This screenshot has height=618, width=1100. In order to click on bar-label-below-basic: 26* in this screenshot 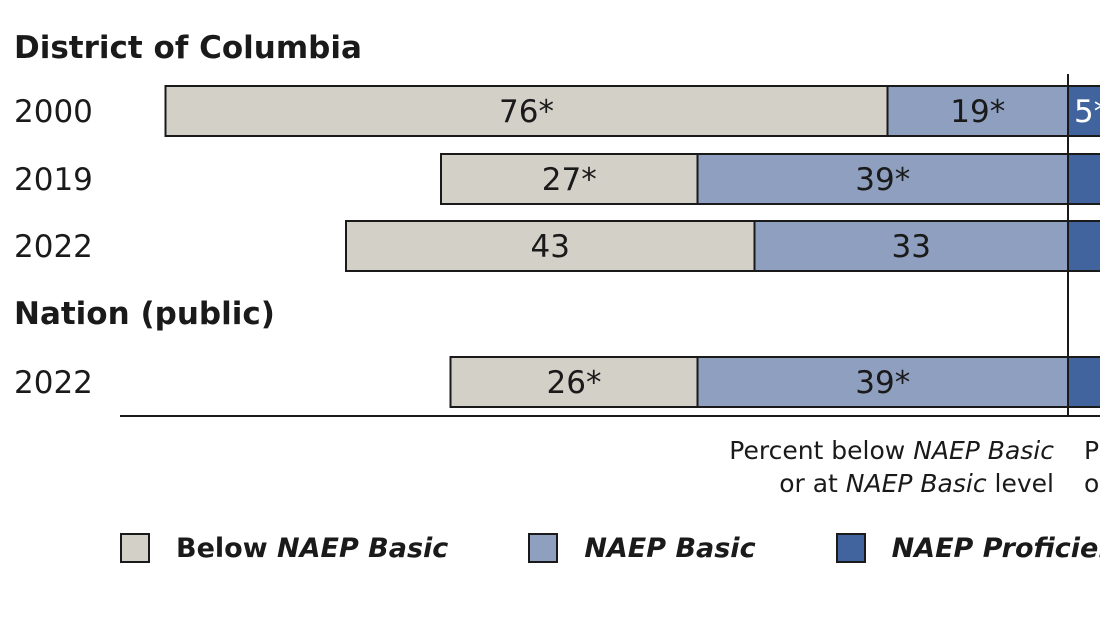, I will do `click(574, 383)`.